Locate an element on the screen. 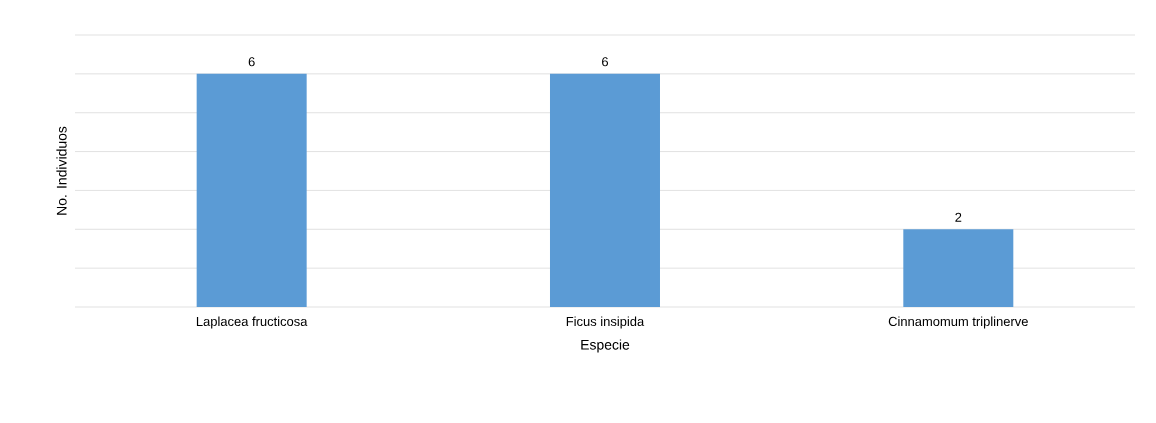 This screenshot has width=1156, height=423. x-tick-label: Laplacea fructicosa is located at coordinates (252, 322).